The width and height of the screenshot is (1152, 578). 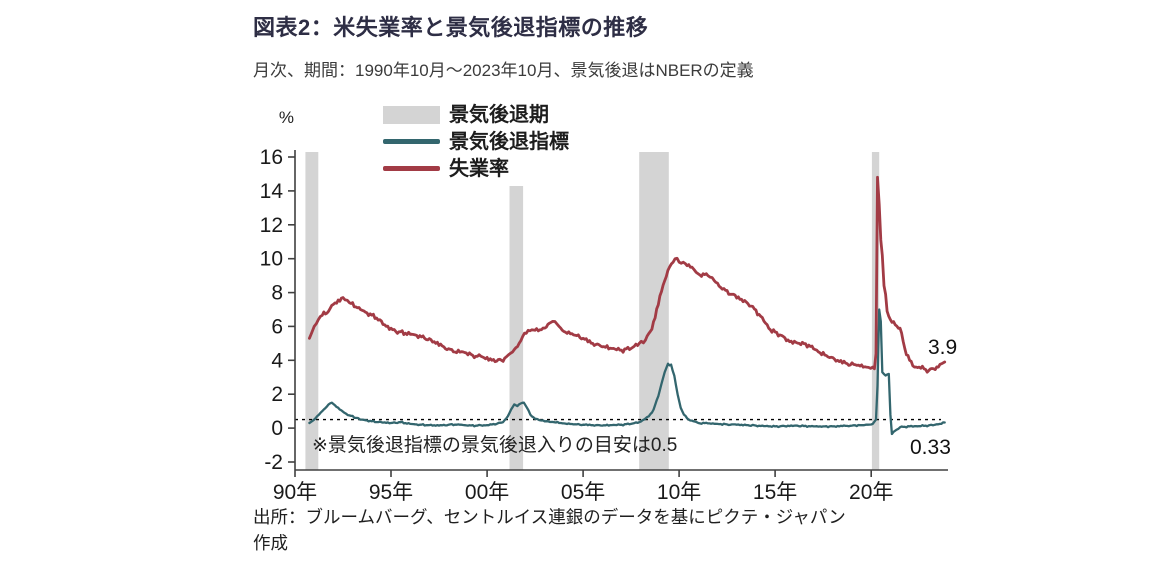 I want to click on svg-text: 0, so click(x=277, y=428).